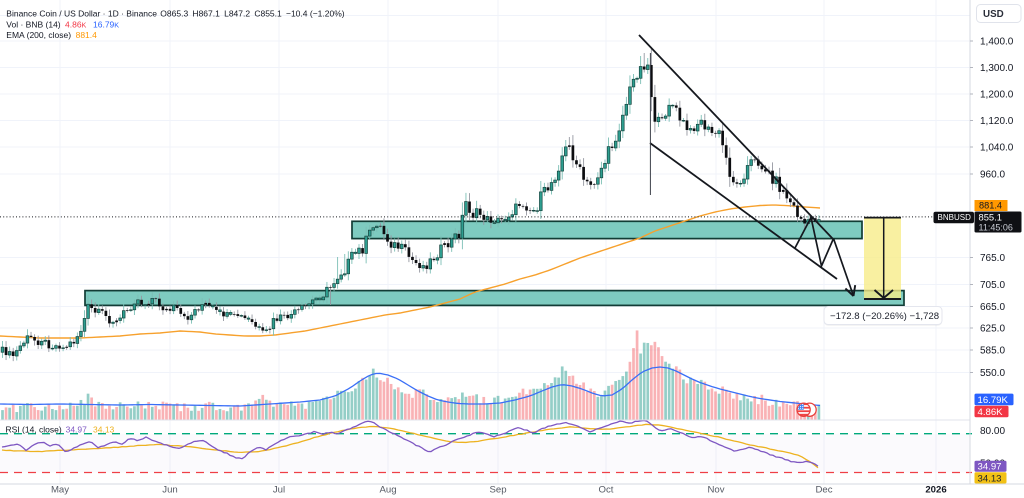 This screenshot has height=498, width=1024. I want to click on svg-text: May, so click(60, 490).